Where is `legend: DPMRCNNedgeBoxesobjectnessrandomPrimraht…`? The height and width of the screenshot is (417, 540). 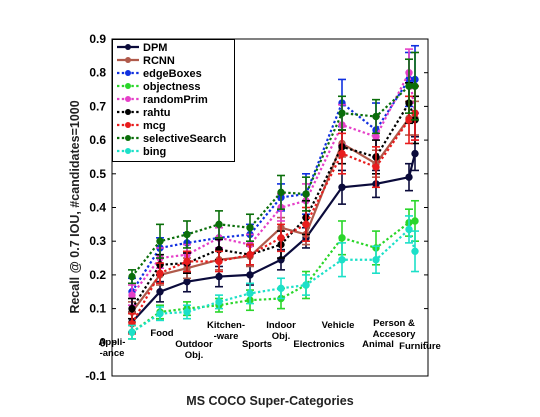
legend: DPMRCNNedgeBoxesobjectnessrandomPrimraht… is located at coordinates (173, 100).